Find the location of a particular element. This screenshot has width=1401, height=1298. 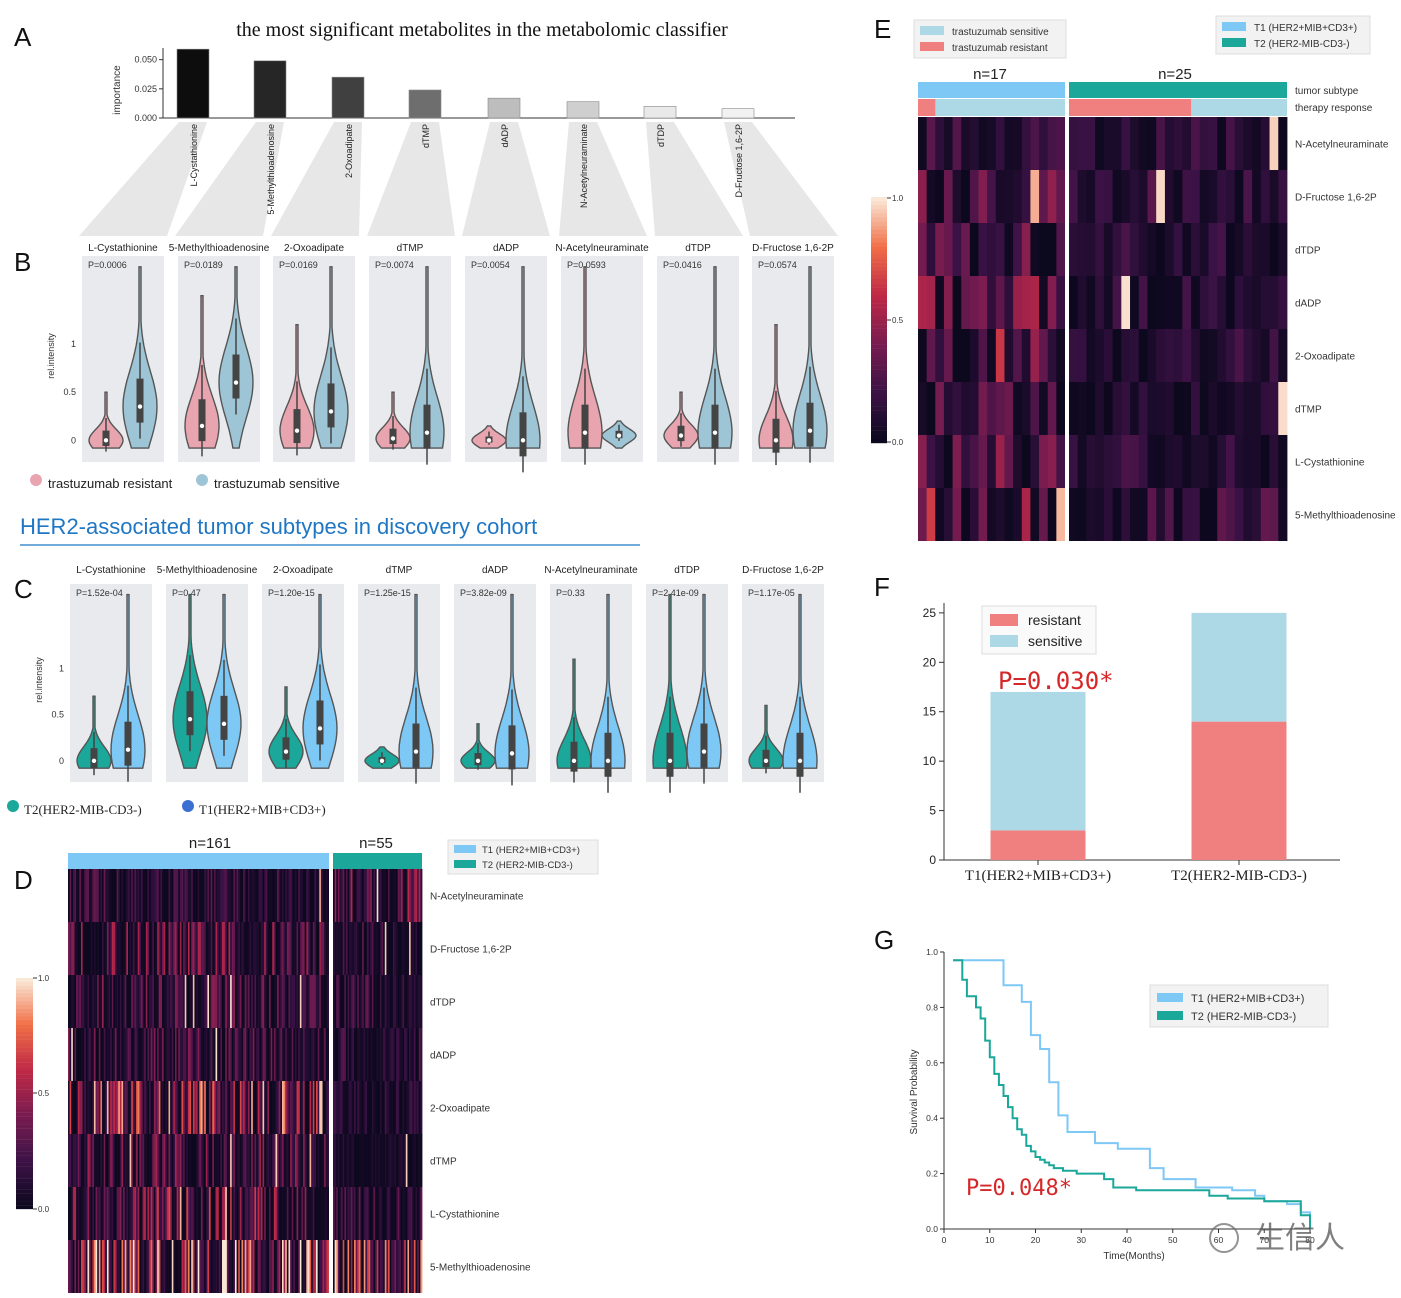

panel-g-y-label: Survival Probability is located at coordinates (914, 1091).